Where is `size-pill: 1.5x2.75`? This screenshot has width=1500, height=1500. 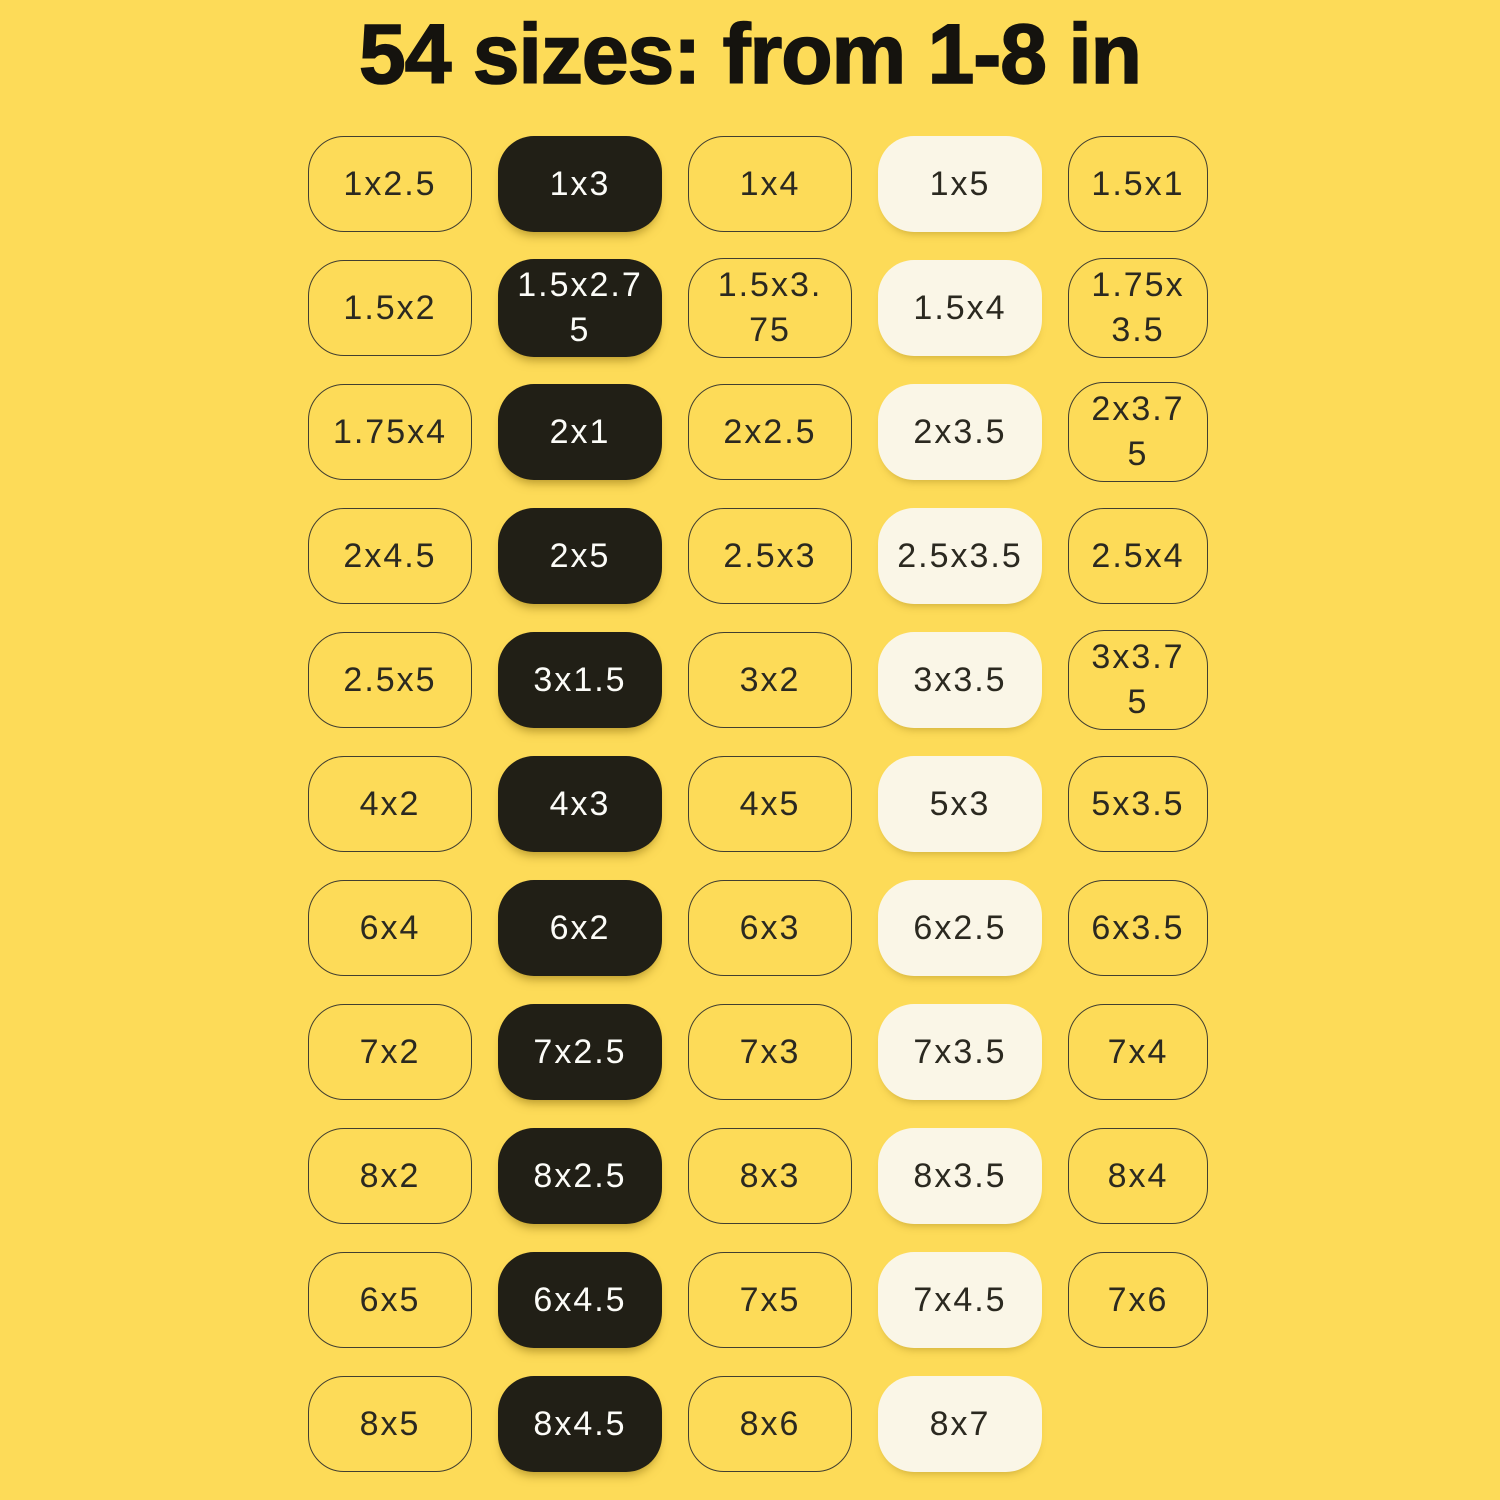 size-pill: 1.5x2.75 is located at coordinates (580, 308).